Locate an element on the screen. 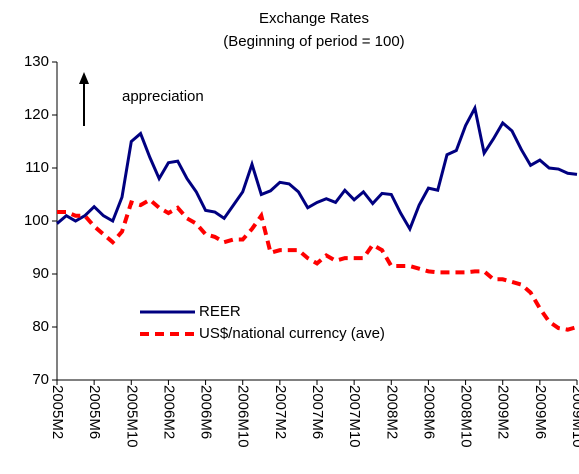  x-tick-label: 2007M10 is located at coordinates (354, 416).